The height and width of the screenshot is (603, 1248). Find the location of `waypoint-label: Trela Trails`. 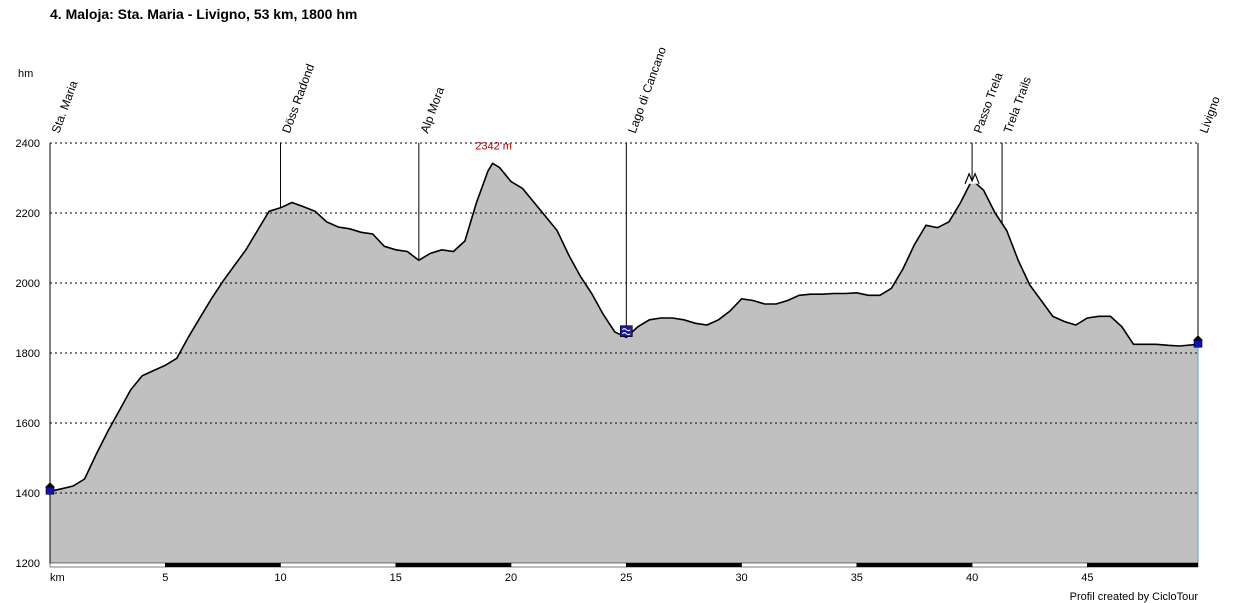

waypoint-label: Trela Trails is located at coordinates (1017, 105).